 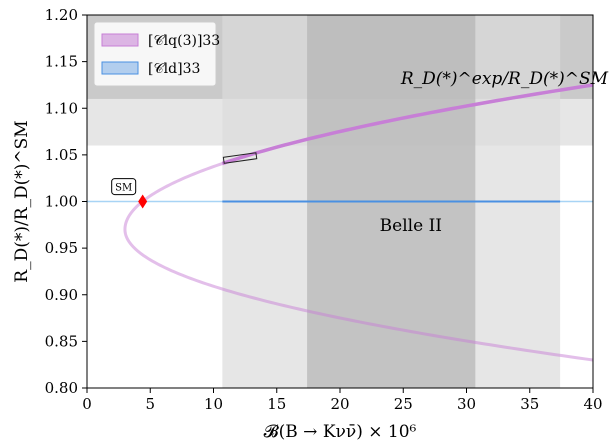 I want to click on x-tick-label: 25, so click(x=403, y=404).